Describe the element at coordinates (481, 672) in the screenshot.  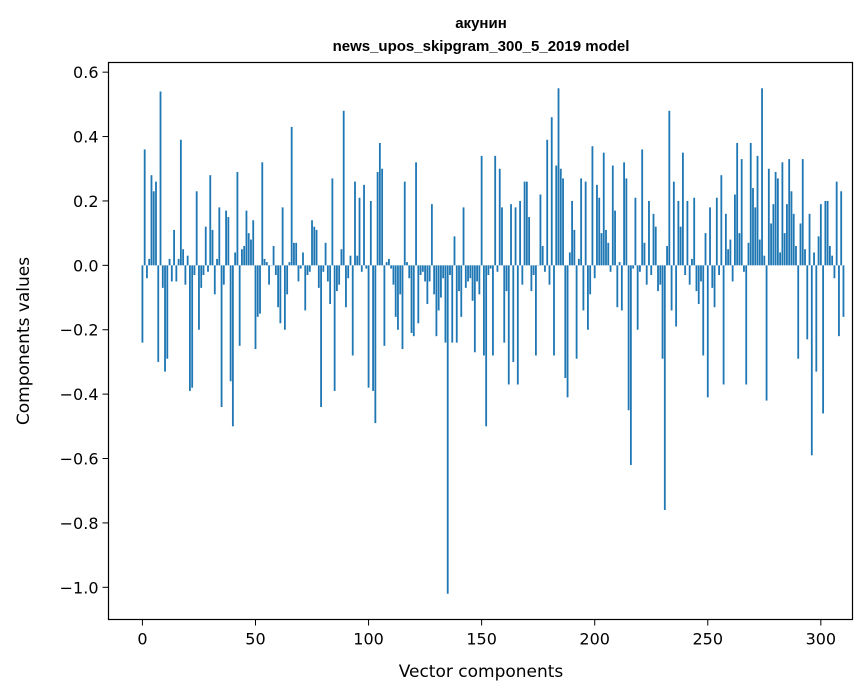
I see `x-axis-label: Vector components` at that location.